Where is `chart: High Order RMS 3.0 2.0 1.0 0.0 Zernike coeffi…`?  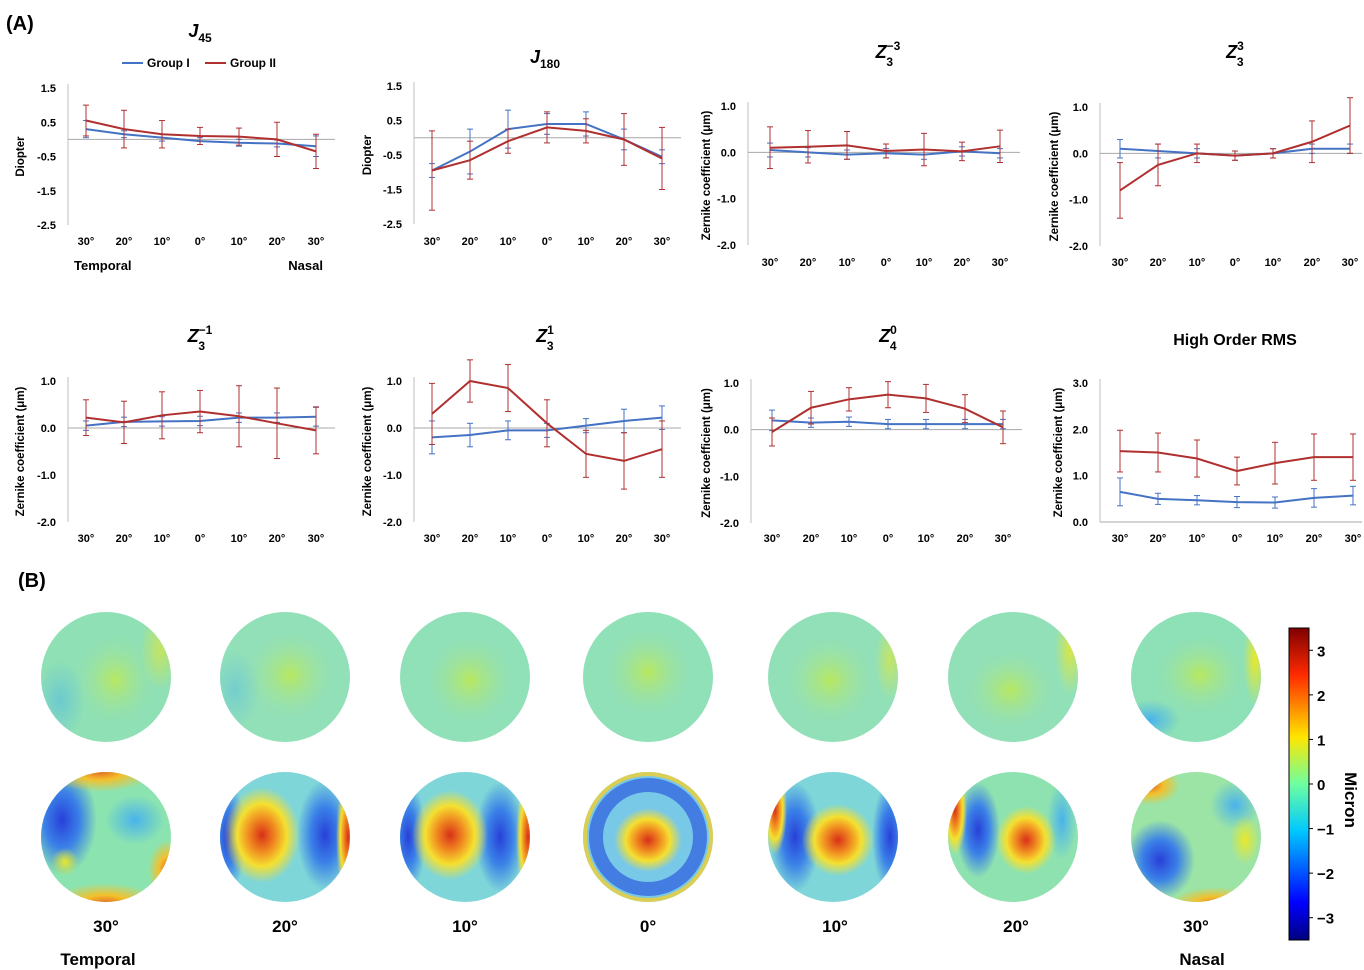
chart: High Order RMS 3.0 2.0 1.0 0.0 Zernike coeffi… is located at coordinates (1207, 438).